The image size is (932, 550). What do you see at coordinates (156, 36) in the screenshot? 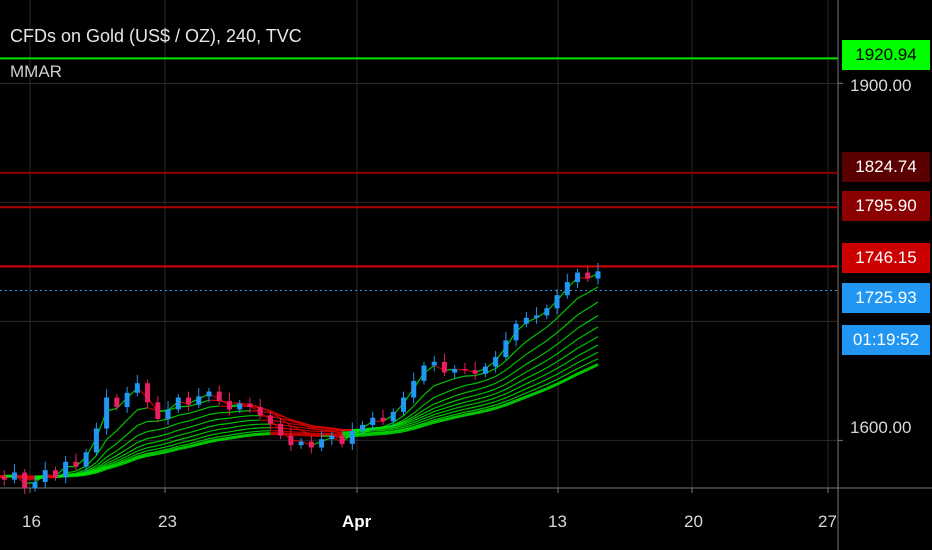
I see `chart-title: CFDs on Gold (US$ / OZ), 240, TVC` at bounding box center [156, 36].